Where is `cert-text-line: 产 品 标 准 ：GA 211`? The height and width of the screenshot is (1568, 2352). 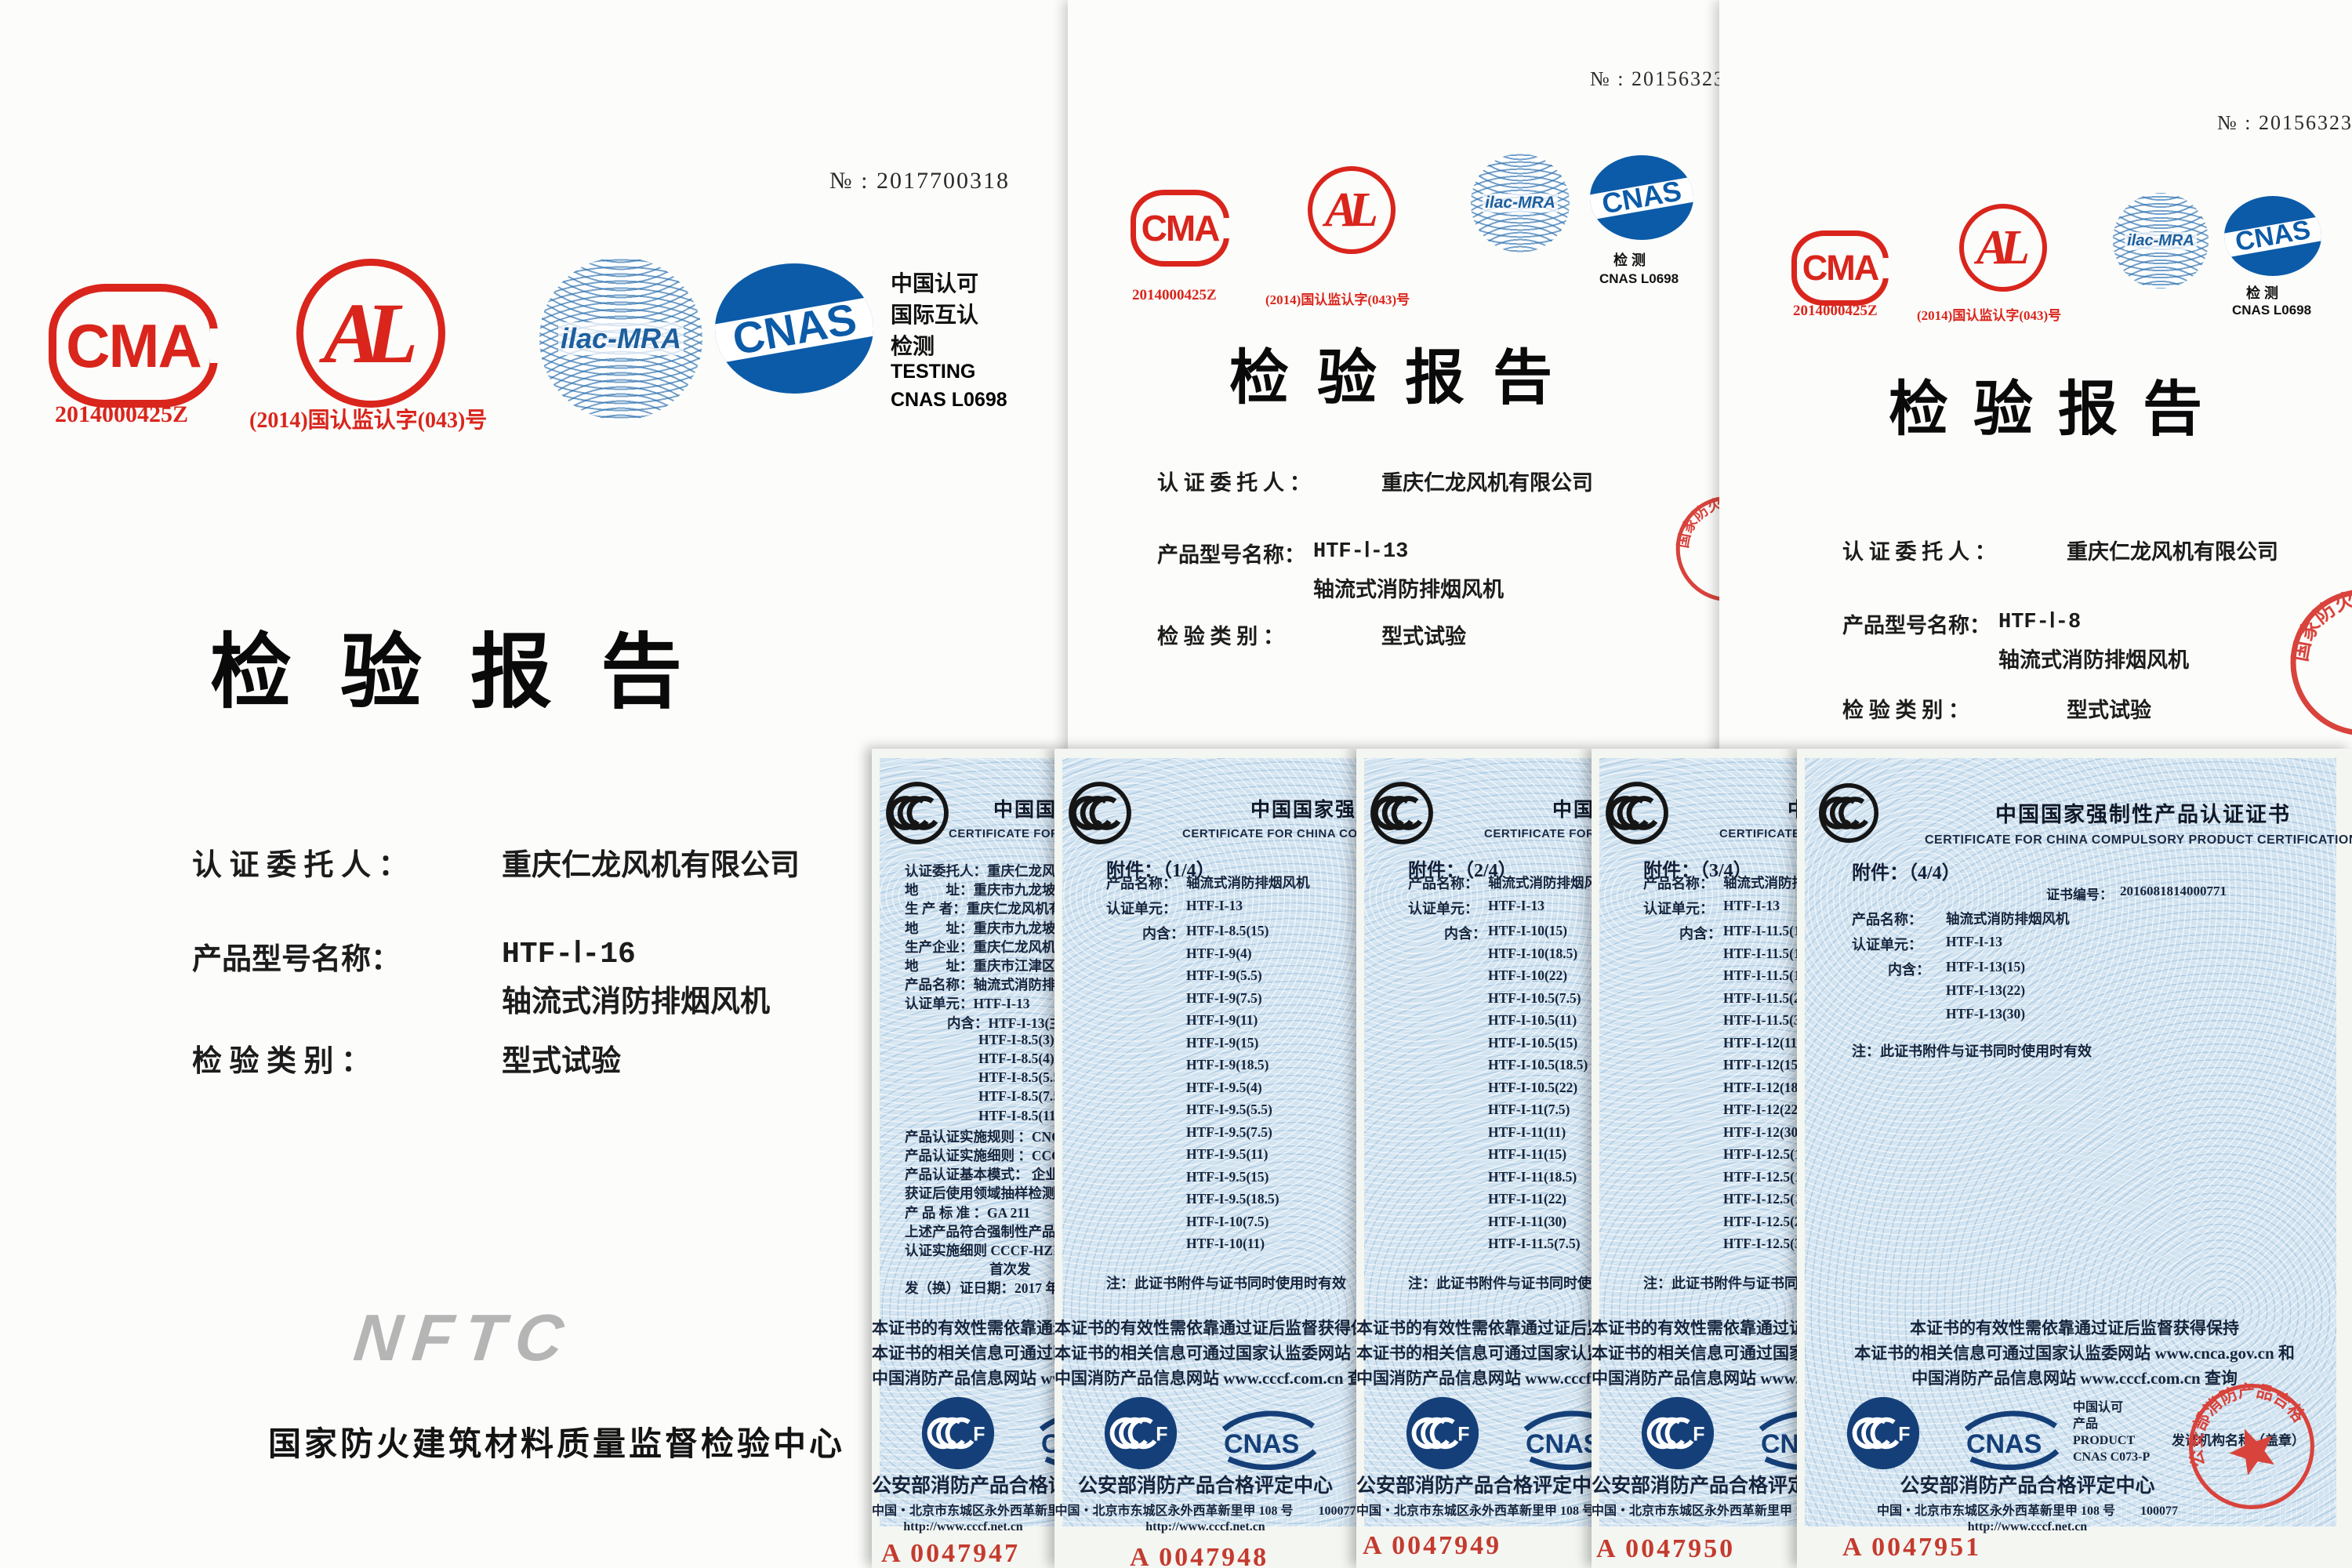
cert-text-line: 产 品 标 准 ：GA 211 is located at coordinates (967, 1212).